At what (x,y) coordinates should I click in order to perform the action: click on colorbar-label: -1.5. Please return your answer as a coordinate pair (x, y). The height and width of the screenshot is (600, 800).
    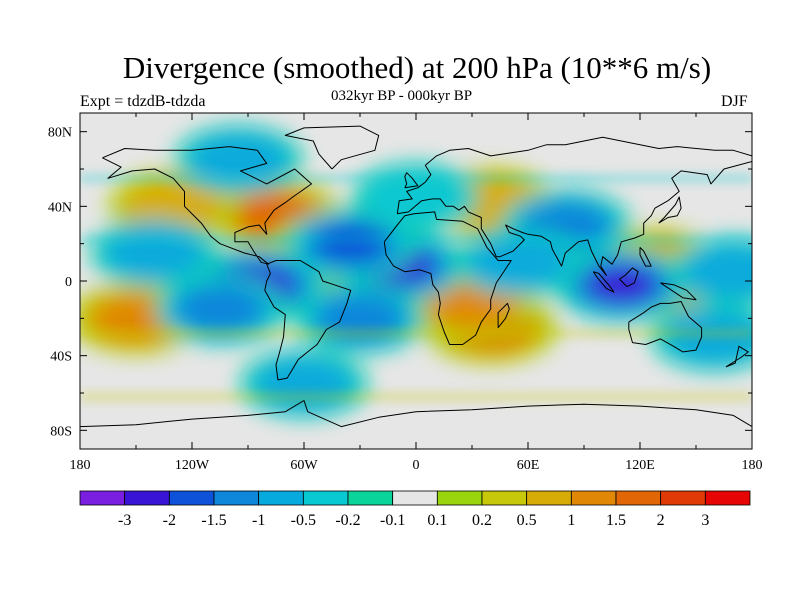
    Looking at the image, I should click on (213, 520).